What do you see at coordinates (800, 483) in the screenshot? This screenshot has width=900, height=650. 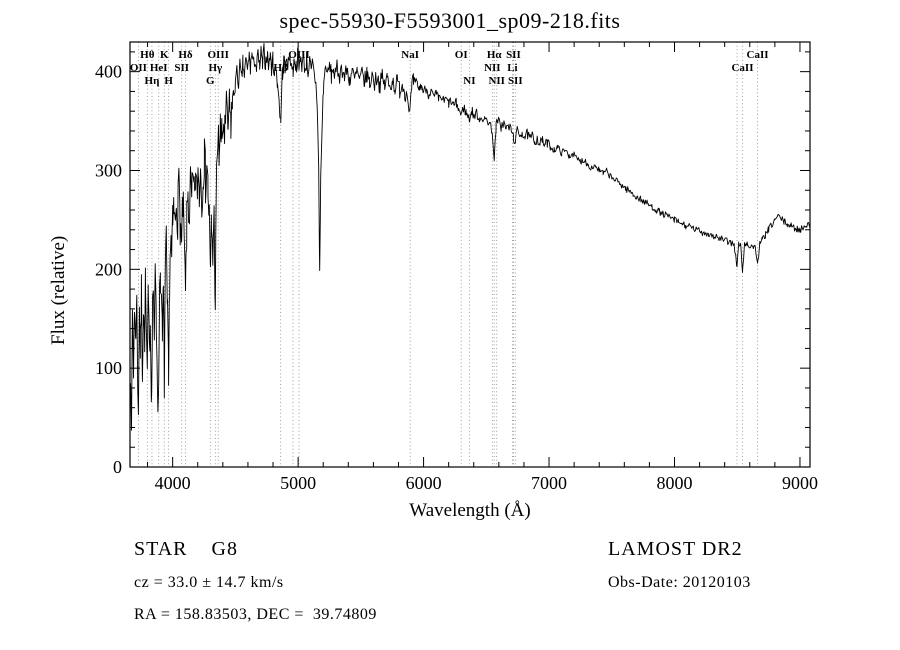 I see `x-tick-label: 9000` at bounding box center [800, 483].